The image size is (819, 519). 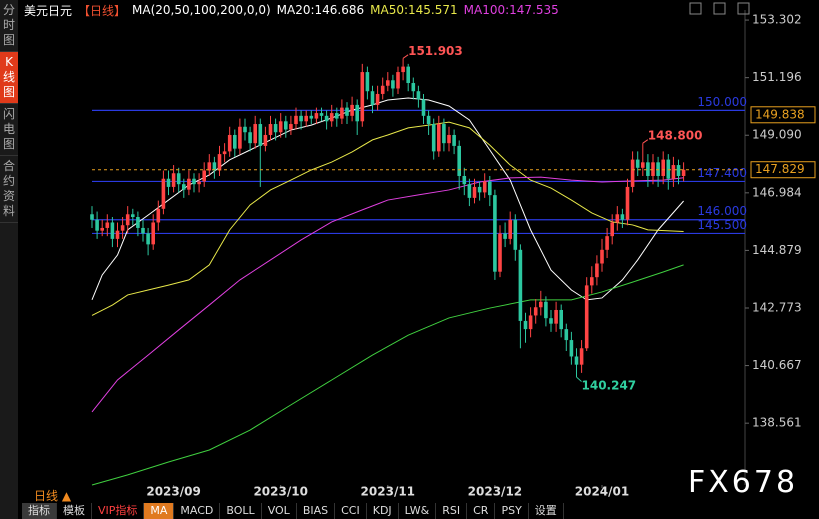 I want to click on toolbar-item: PSY, so click(x=512, y=511).